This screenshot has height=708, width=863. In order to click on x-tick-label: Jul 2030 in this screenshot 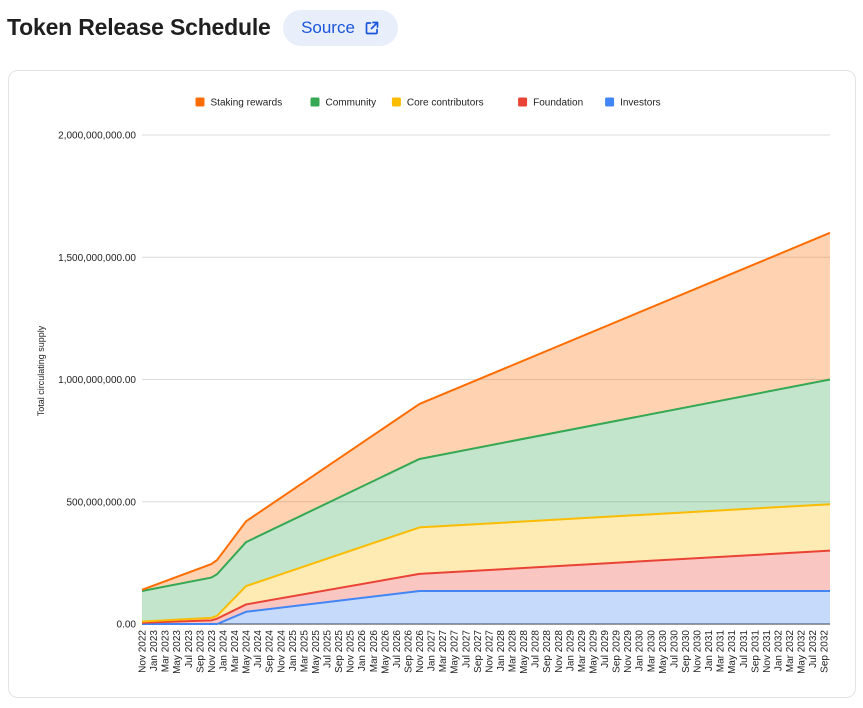, I will do `click(674, 649)`.